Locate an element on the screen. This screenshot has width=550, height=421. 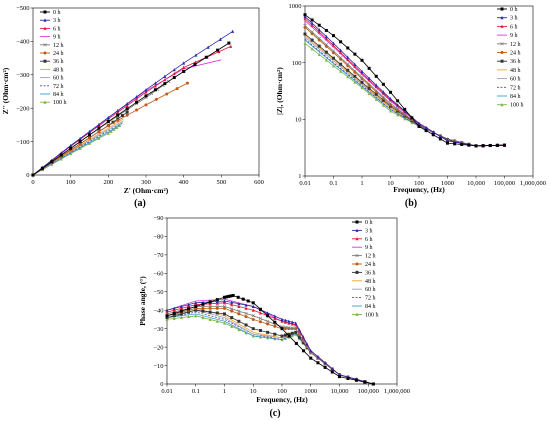
bode-impedance-x-tick-label: 100,000 is located at coordinates (504, 183).